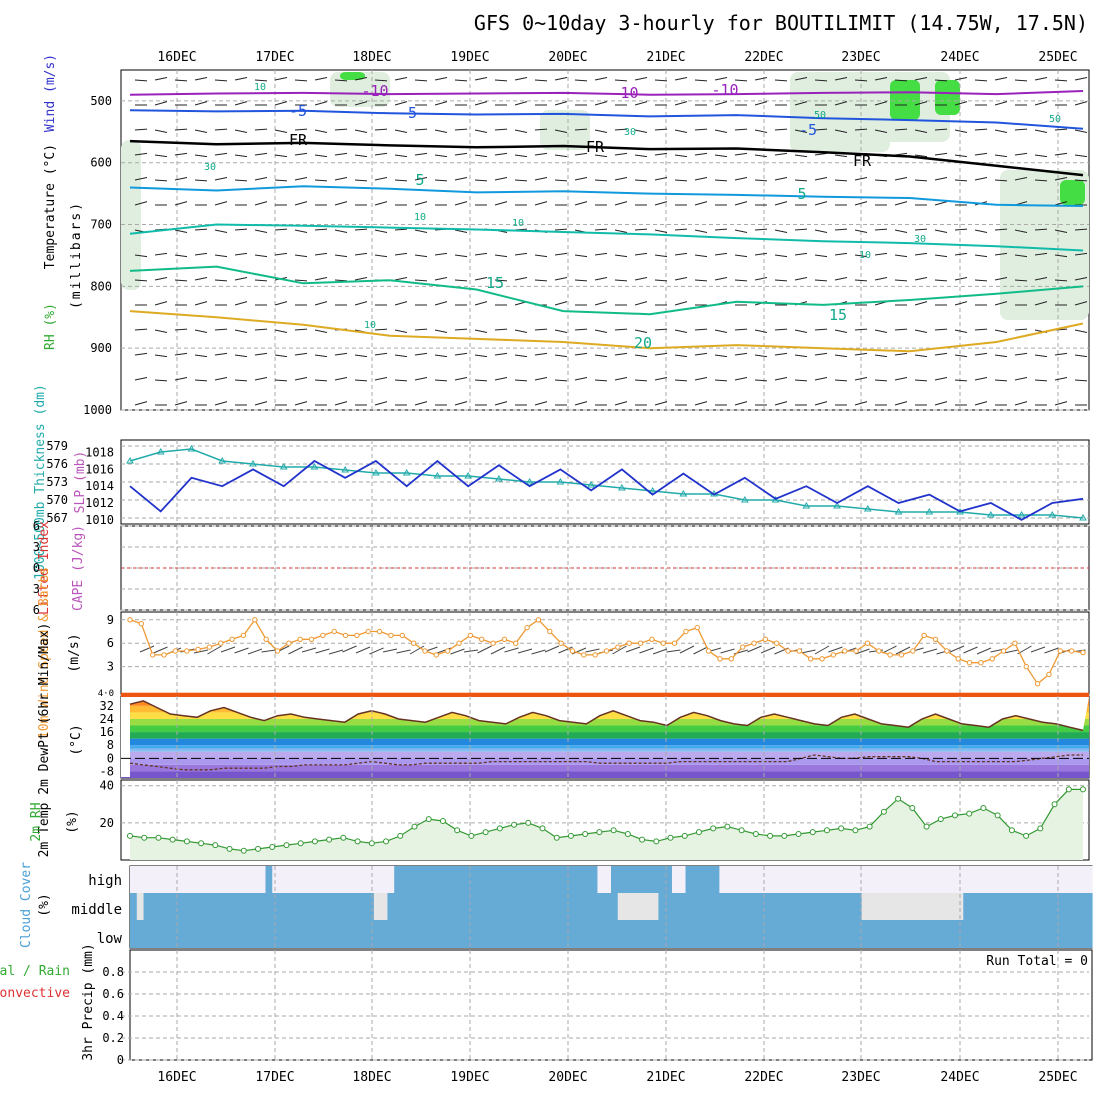 The image size is (1100, 1100). I want to click on pressure-axis-ticks: 500 600 700 800 900 1000, so click(97, 255).